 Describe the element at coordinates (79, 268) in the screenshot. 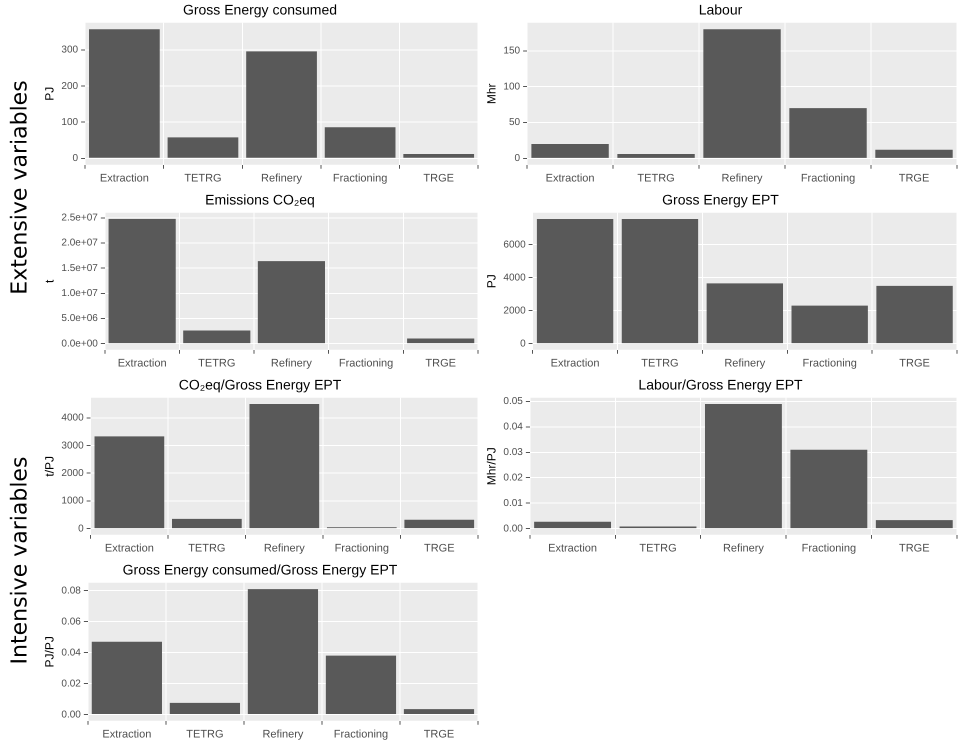

I see `y-tick-label: 1.5e+07` at that location.